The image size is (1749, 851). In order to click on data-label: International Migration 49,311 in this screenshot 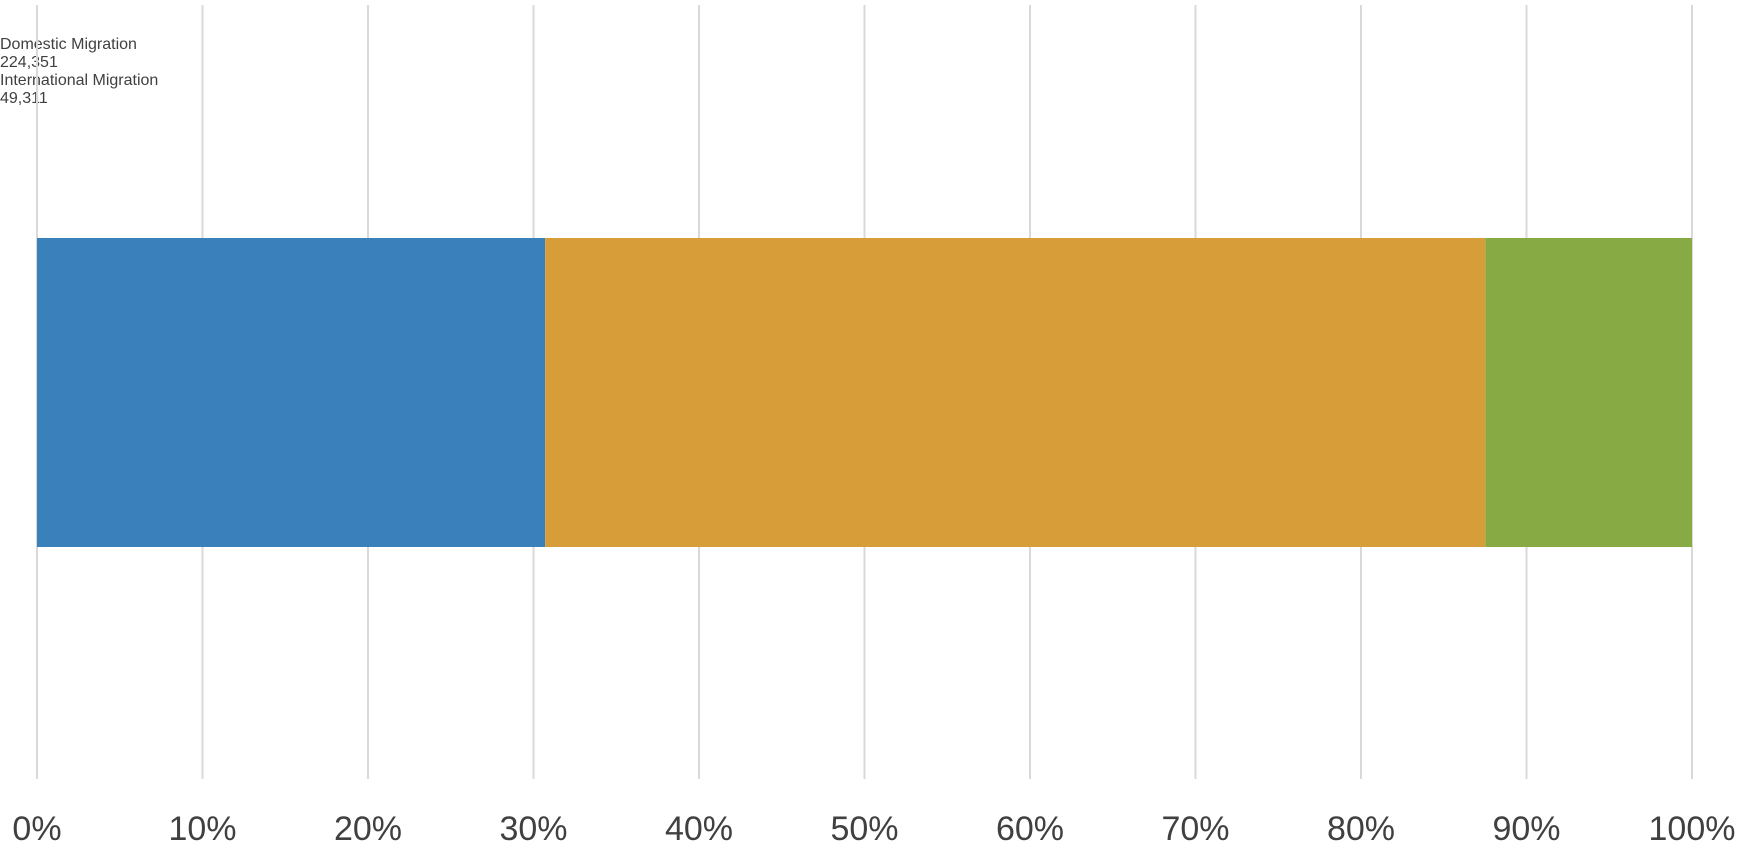, I will do `click(874, 90)`.